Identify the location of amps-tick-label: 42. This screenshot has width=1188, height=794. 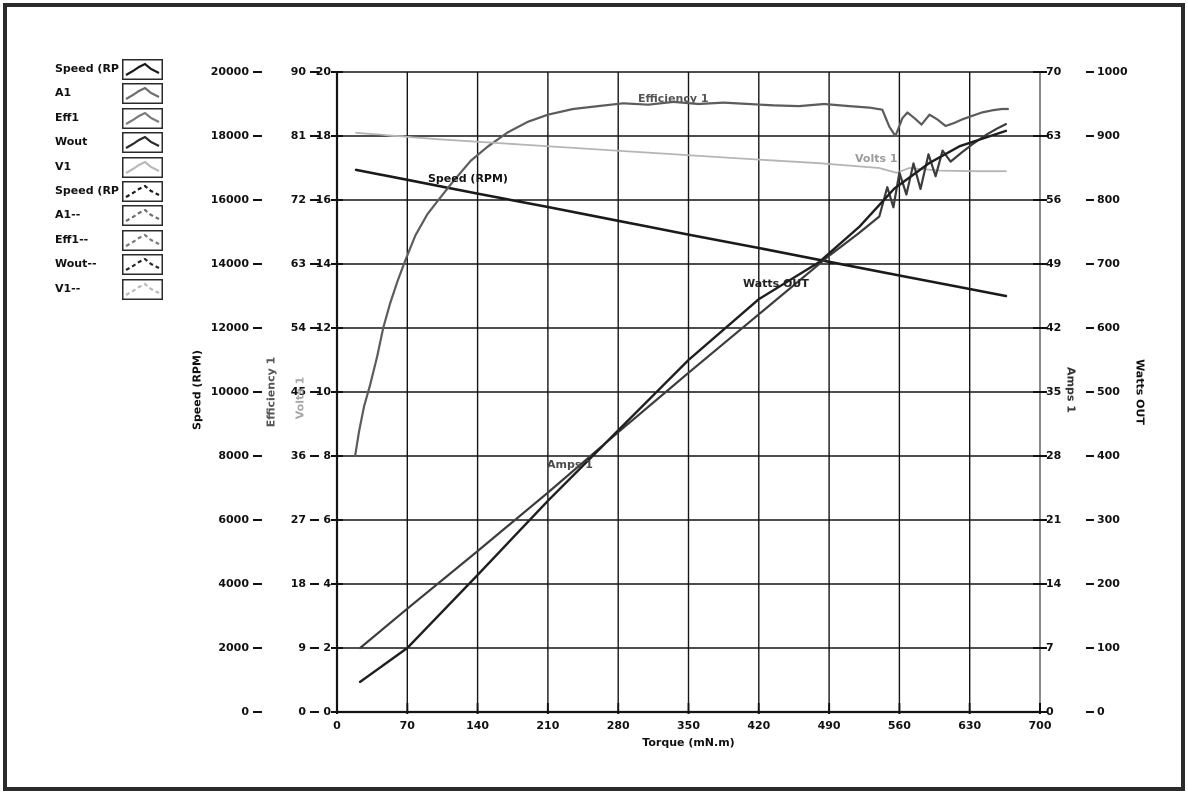
(1054, 327).